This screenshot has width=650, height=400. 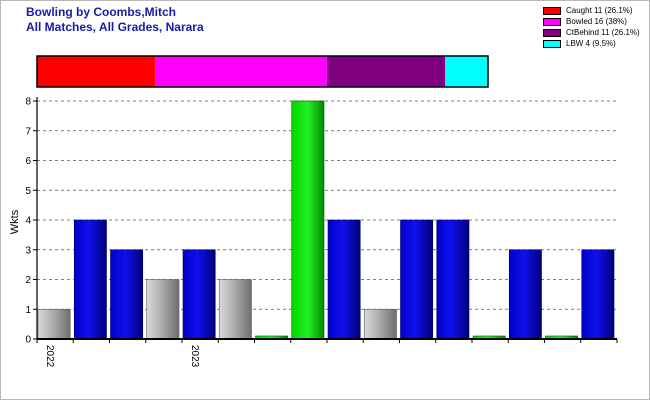 I want to click on legend-label-ctbehind: CtBehind 11 (26.1%), so click(x=603, y=32).